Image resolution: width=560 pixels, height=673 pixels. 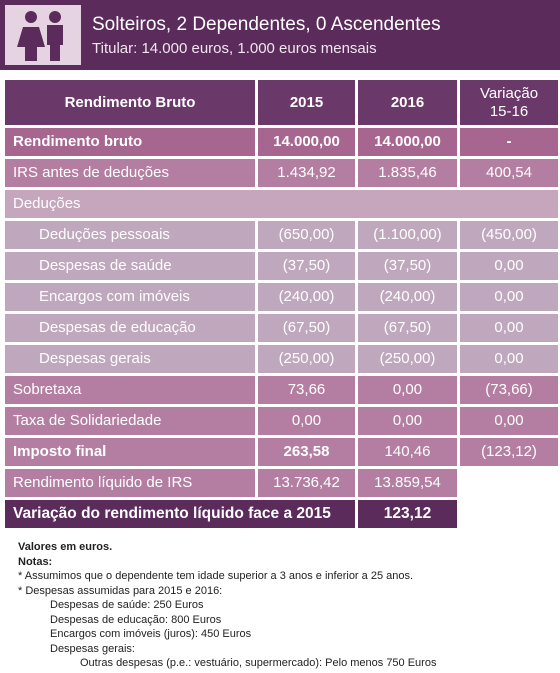 I want to click on cell-value: (123,12), so click(x=509, y=452).